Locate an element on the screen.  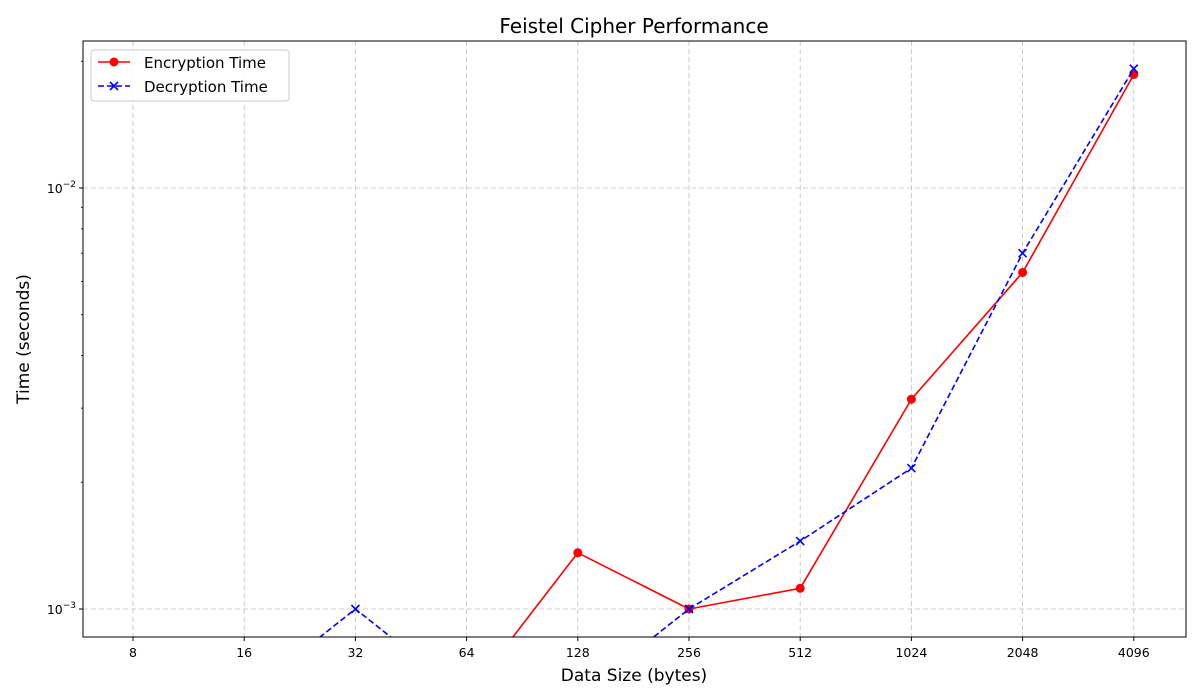
chart-title: Feistel Cipher Performance is located at coordinates (633, 26).